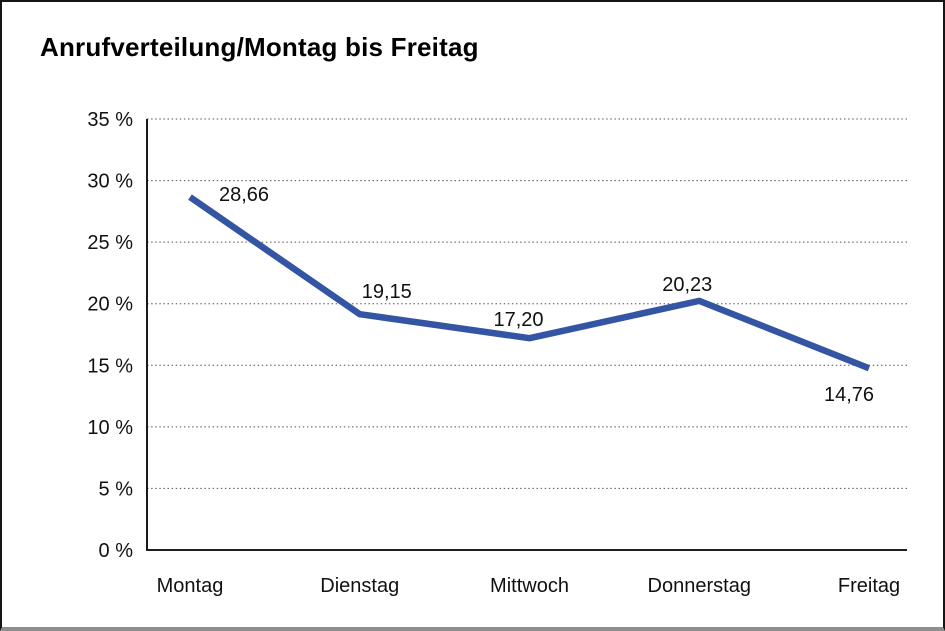 The height and width of the screenshot is (631, 945). What do you see at coordinates (110, 120) in the screenshot?
I see `y-tick-label: 35 %` at bounding box center [110, 120].